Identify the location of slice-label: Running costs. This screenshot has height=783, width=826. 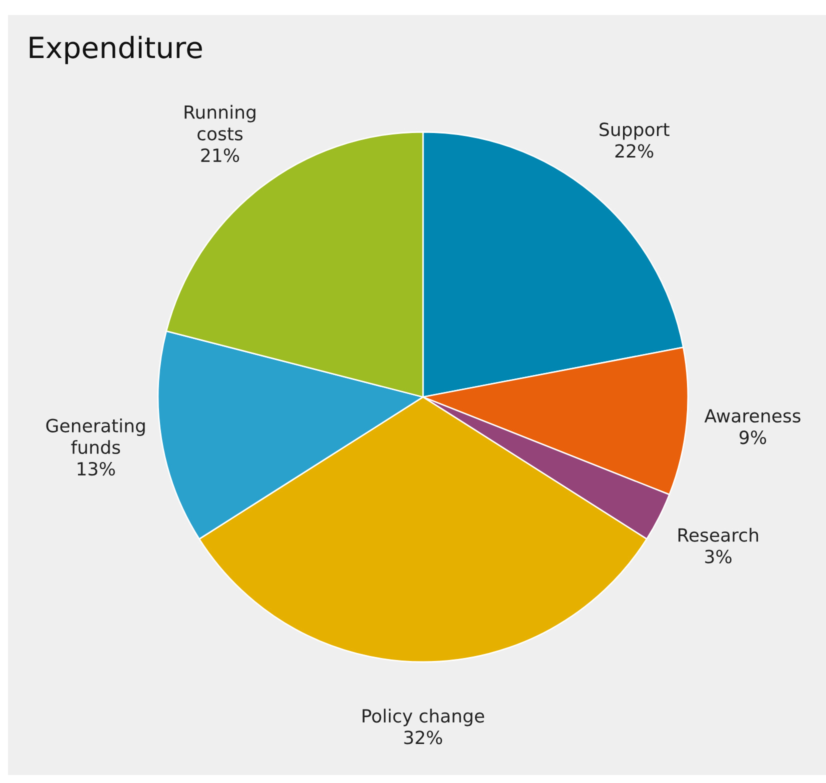
(220, 122).